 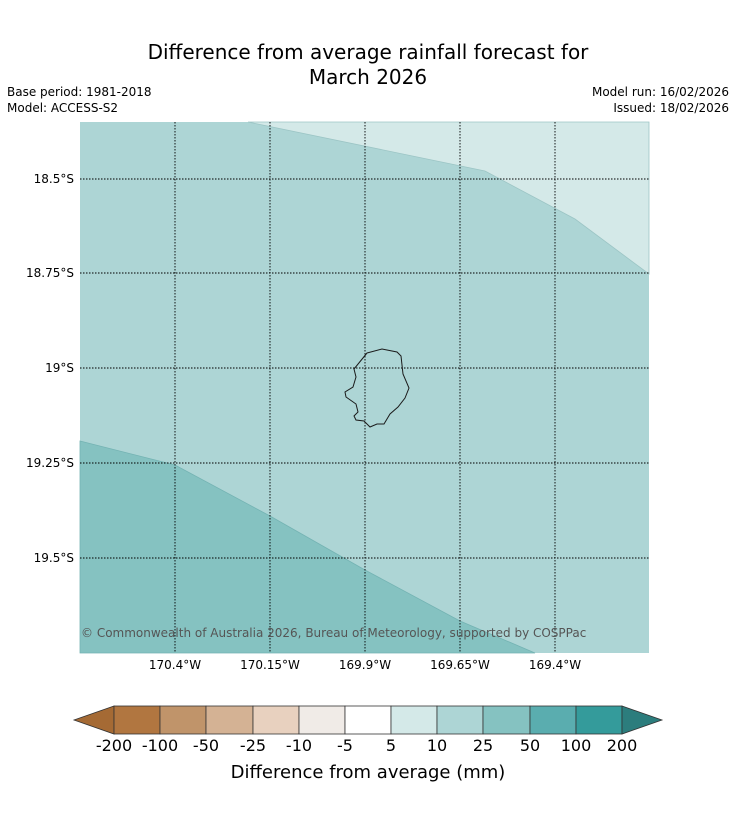 What do you see at coordinates (460, 665) in the screenshot?
I see `lon-label-169-65: 169.65°W` at bounding box center [460, 665].